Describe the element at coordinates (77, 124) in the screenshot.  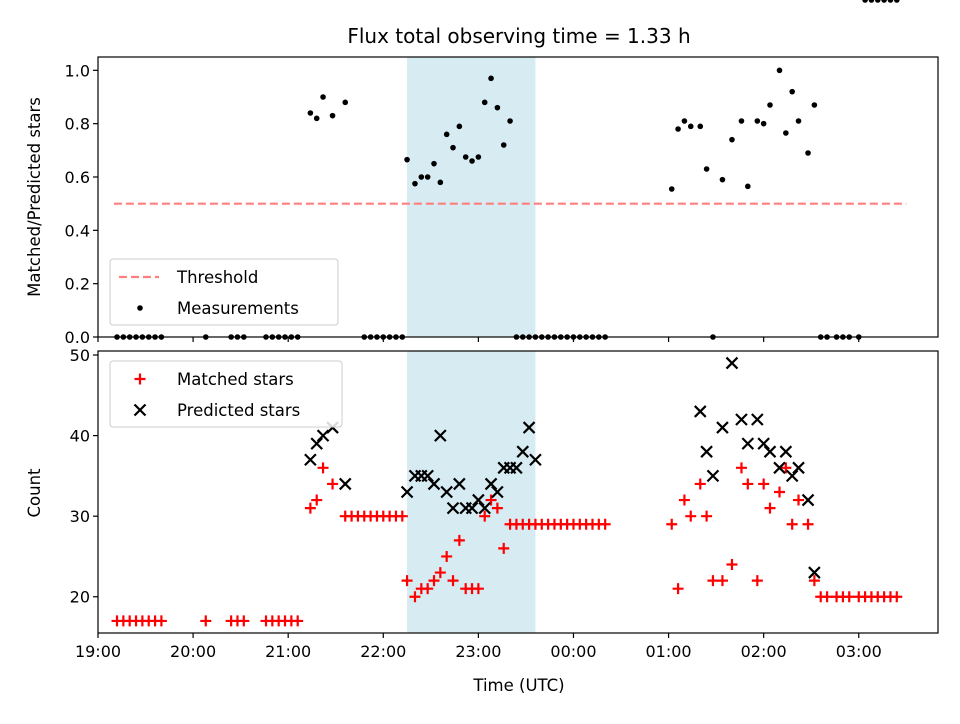
I see `top-y-tick-label: 0.8` at that location.